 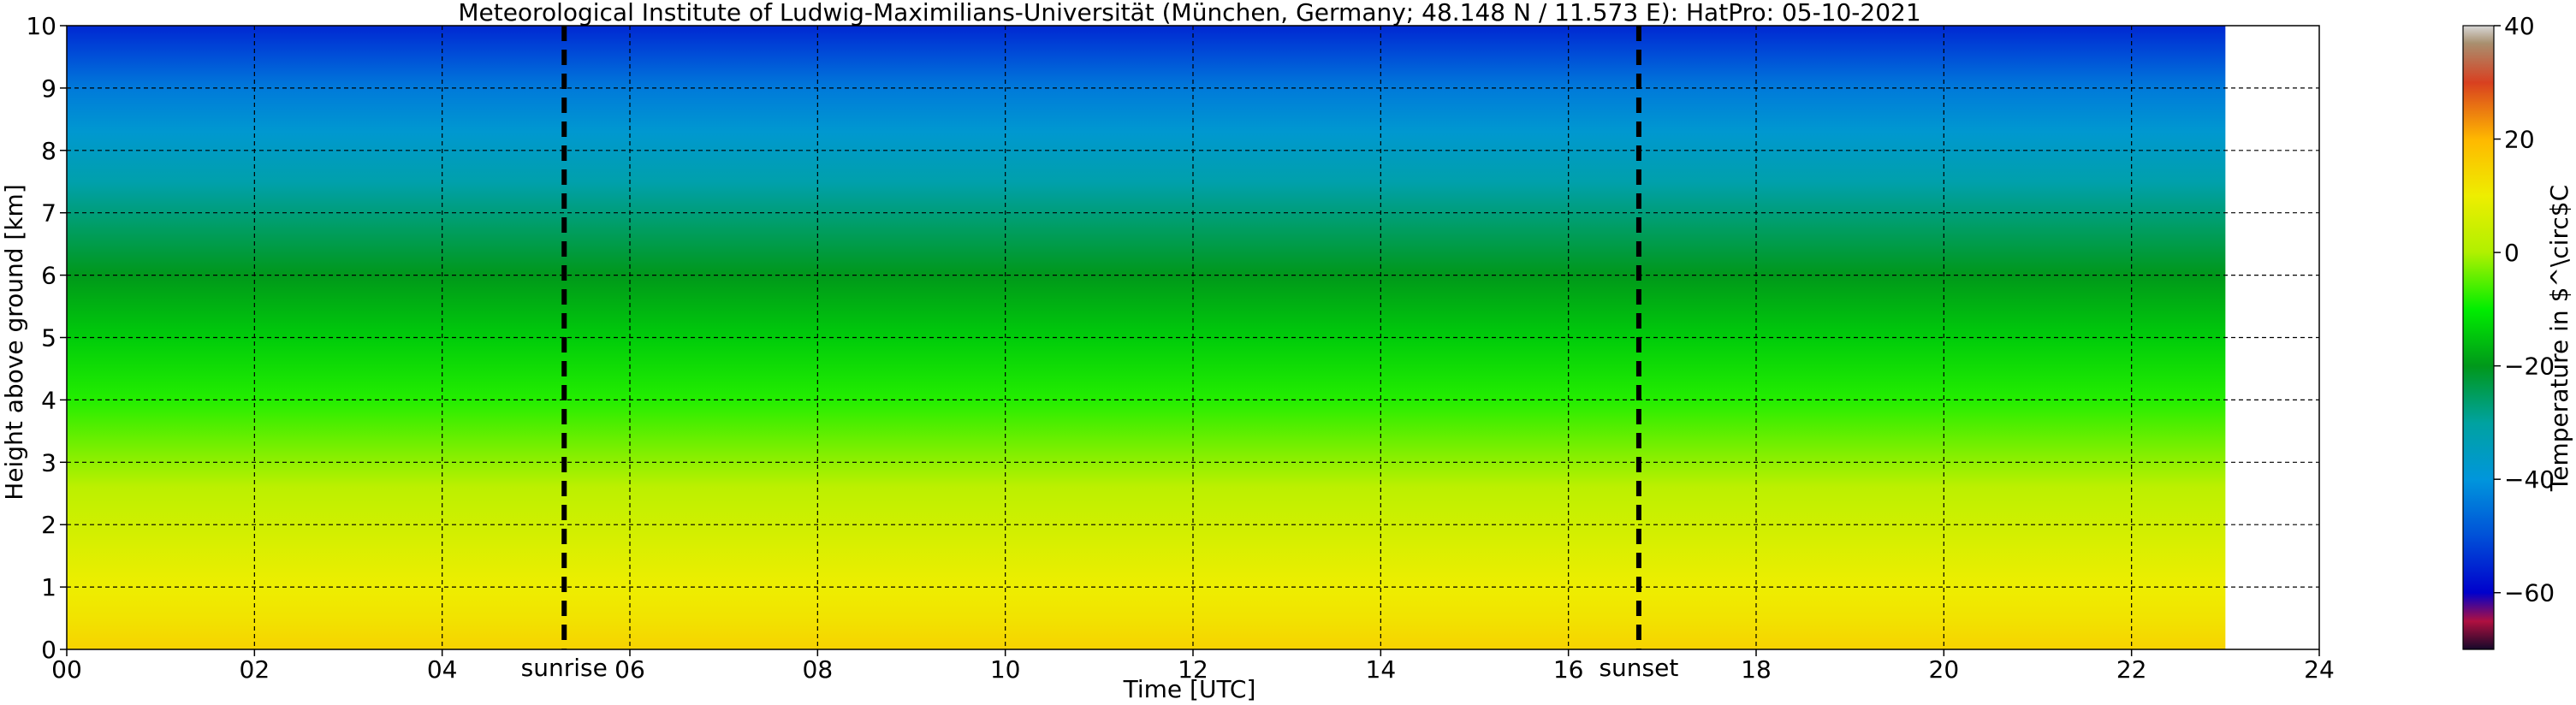 What do you see at coordinates (2131, 669) in the screenshot?
I see `x-tick-label: 22` at bounding box center [2131, 669].